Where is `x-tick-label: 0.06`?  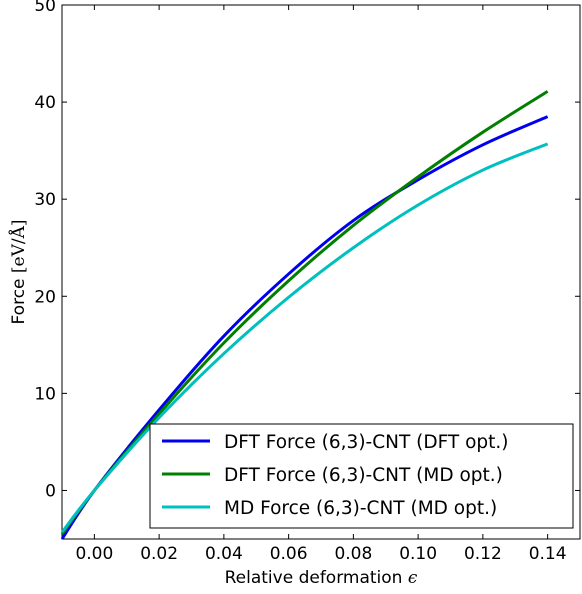
x-tick-label: 0.06 is located at coordinates (289, 554).